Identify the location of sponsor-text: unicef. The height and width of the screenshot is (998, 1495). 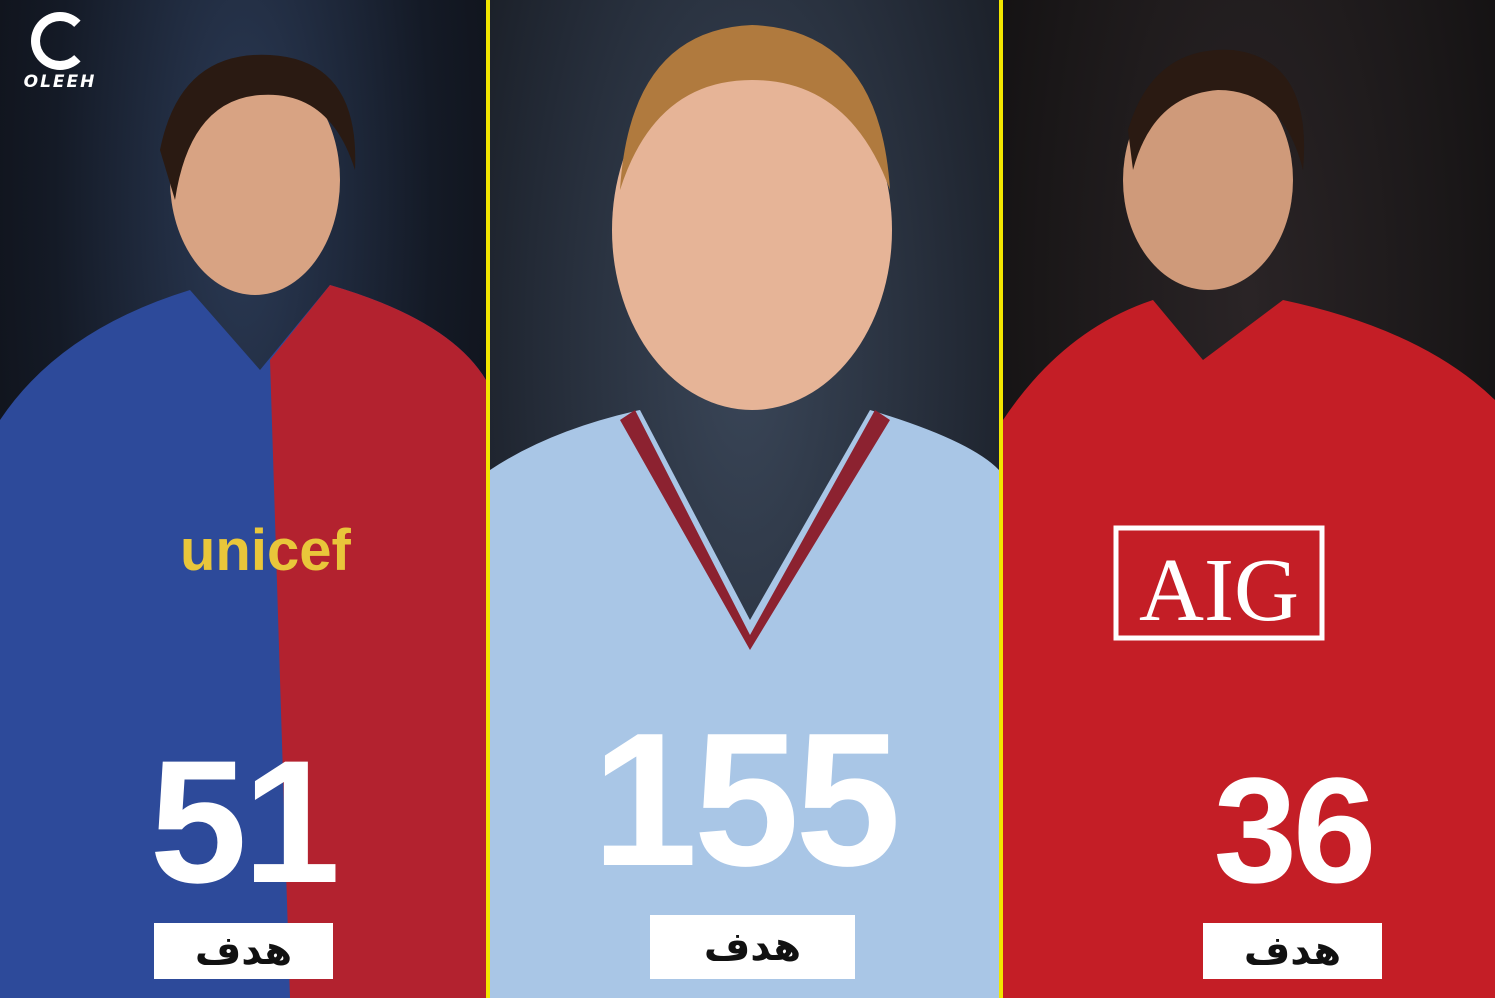
(265, 550).